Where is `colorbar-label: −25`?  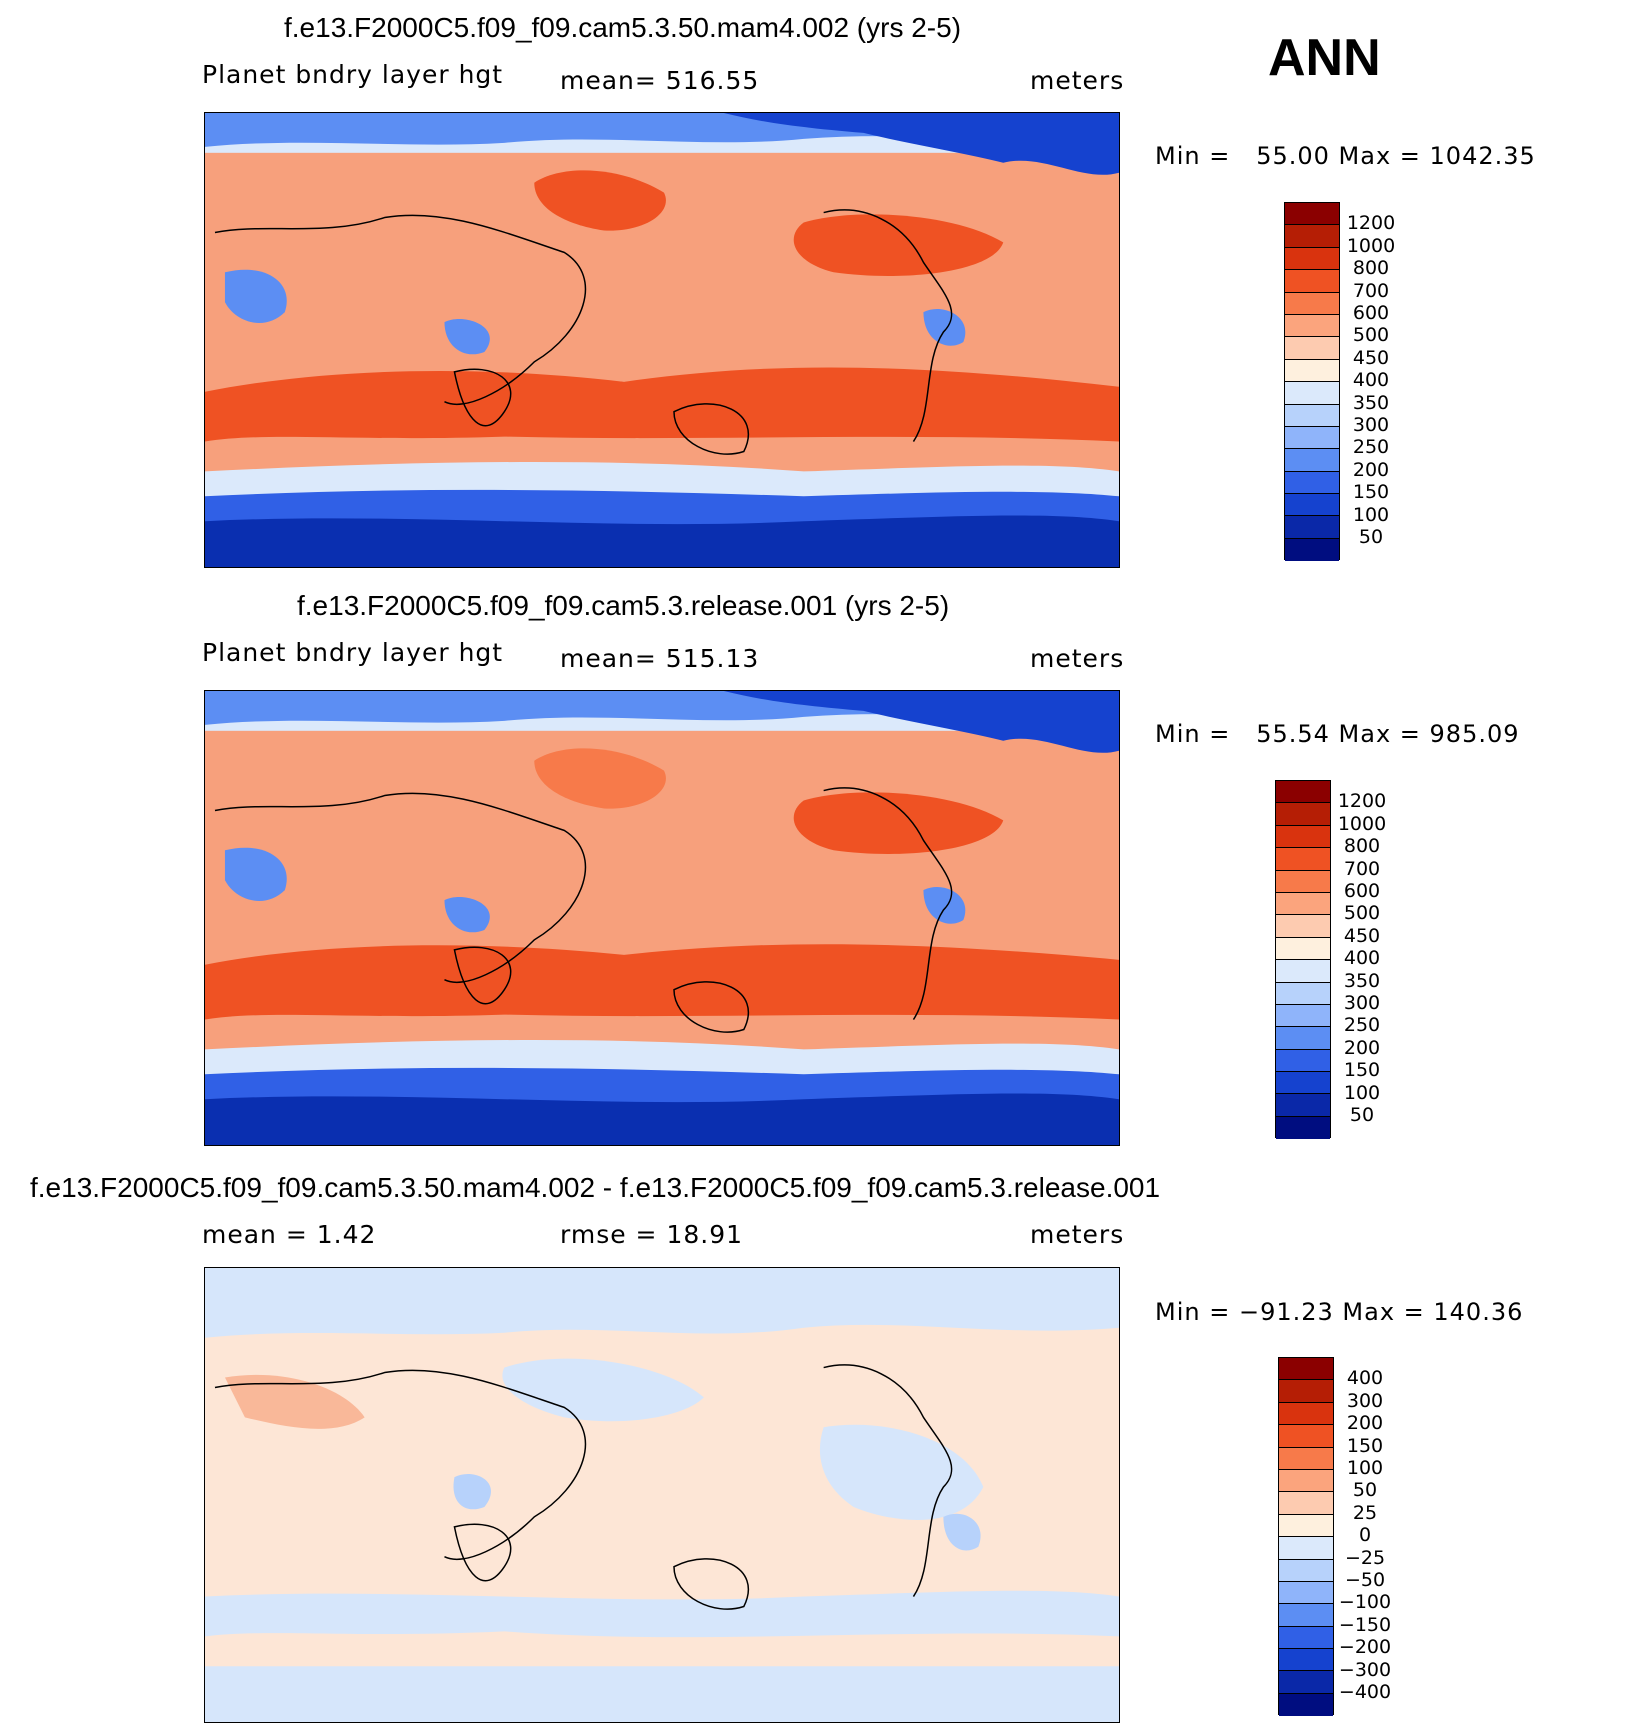
colorbar-label: −25 is located at coordinates (1365, 1557).